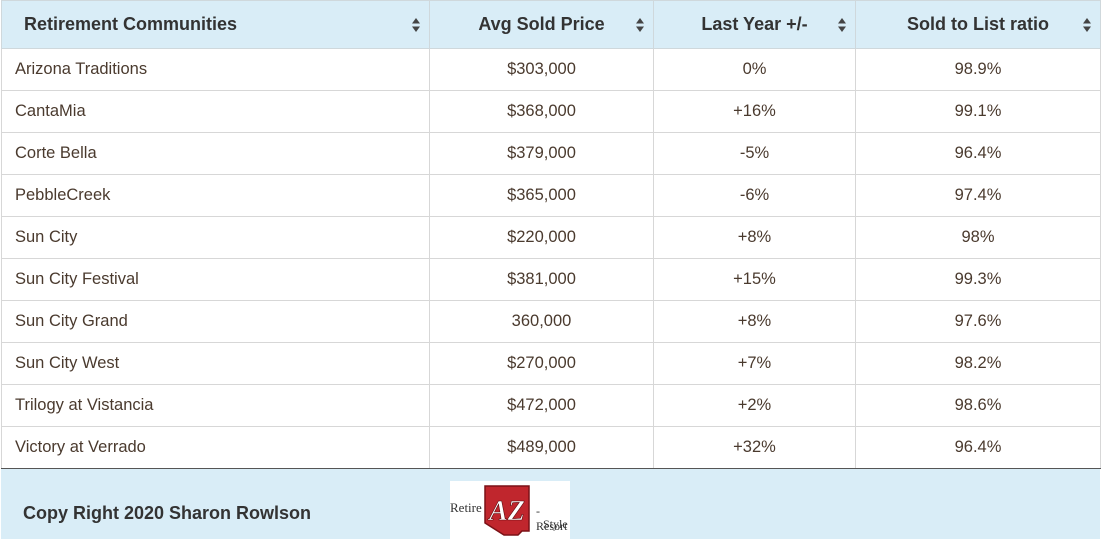  What do you see at coordinates (978, 321) in the screenshot?
I see `cell-sold-to-list: 97.6%` at bounding box center [978, 321].